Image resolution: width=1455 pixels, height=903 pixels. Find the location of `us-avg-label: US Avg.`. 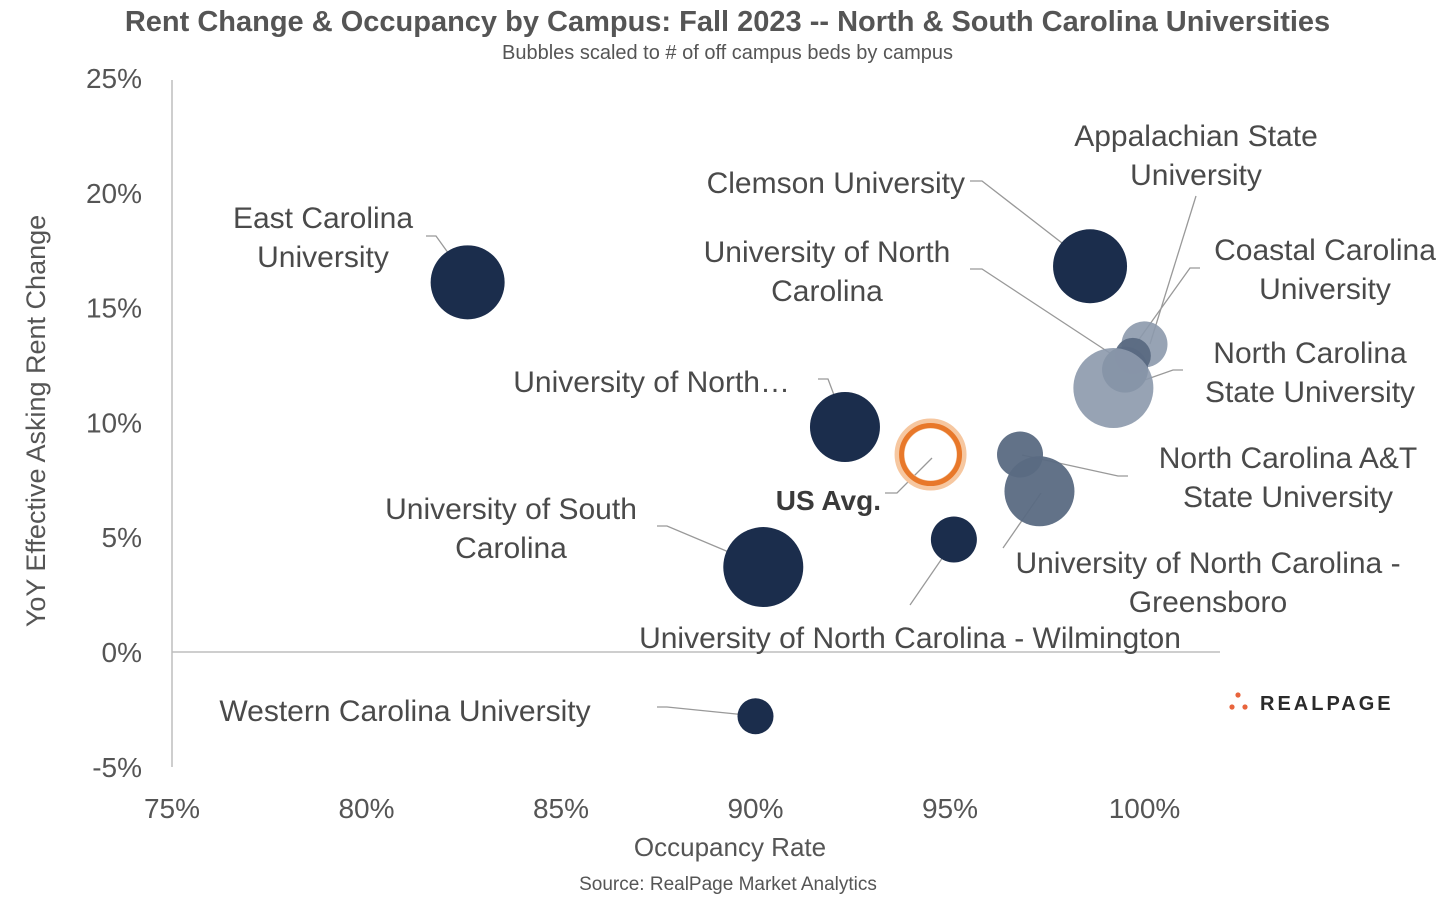

us-avg-label: US Avg. is located at coordinates (828, 500).